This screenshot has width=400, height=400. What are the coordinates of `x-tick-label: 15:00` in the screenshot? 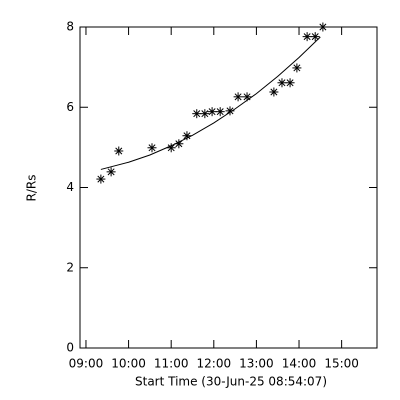 It's located at (341, 364).